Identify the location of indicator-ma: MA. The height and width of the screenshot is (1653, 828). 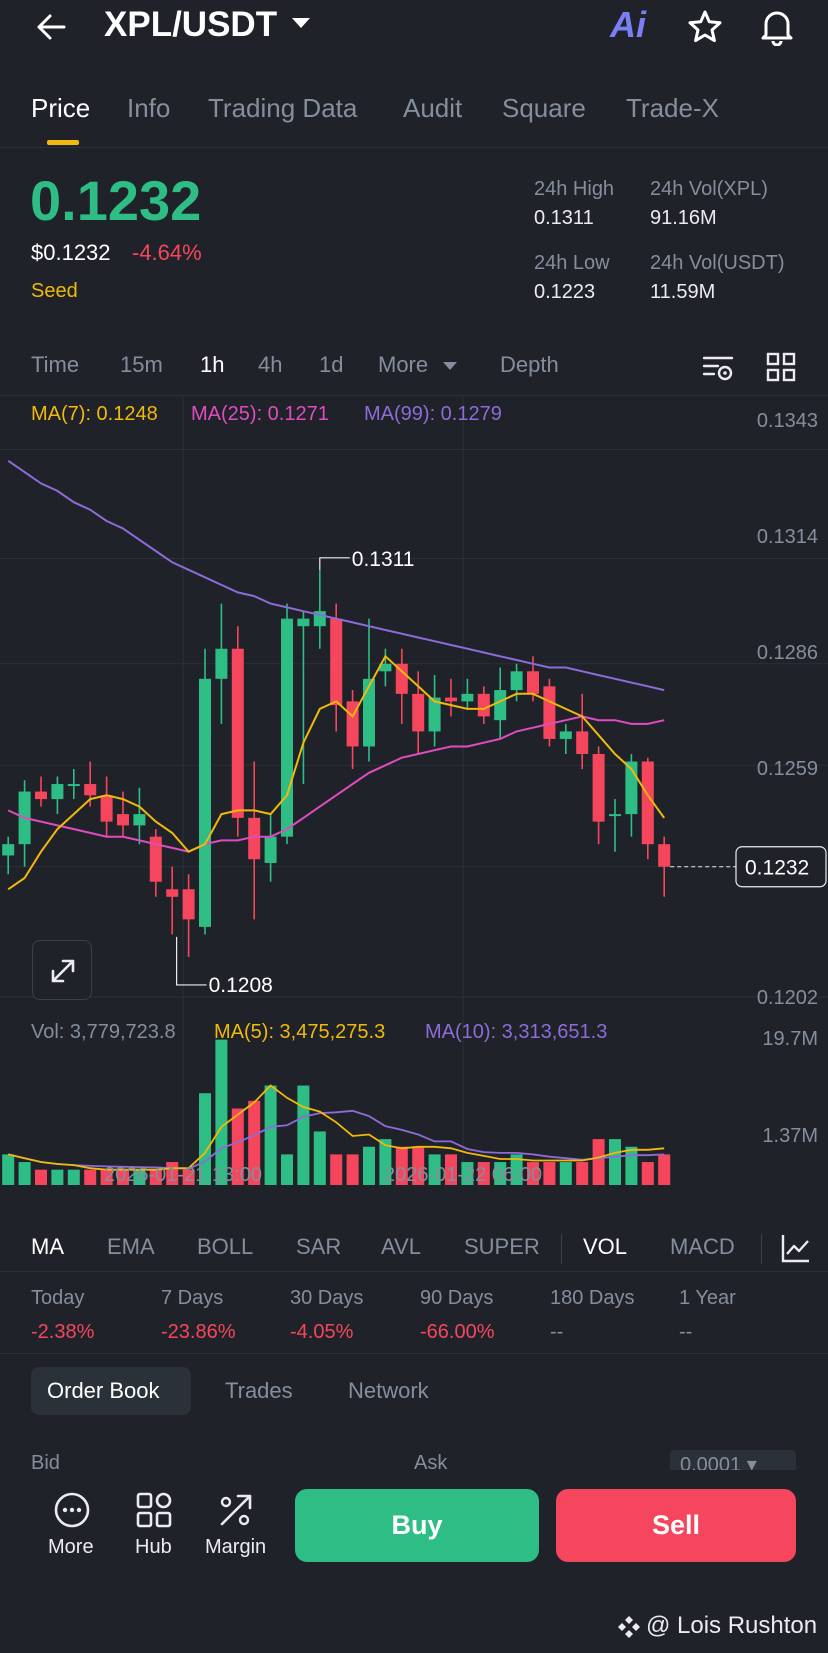
(47, 1246).